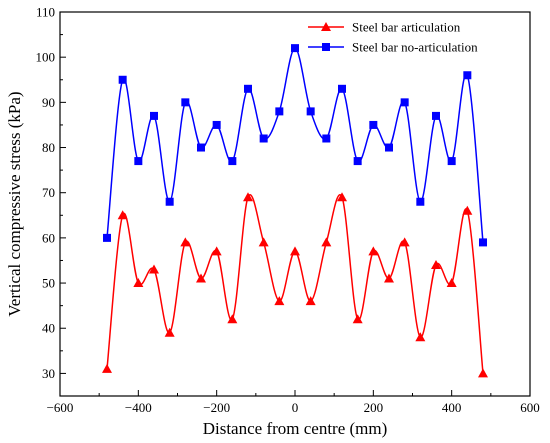 This screenshot has width=550, height=443. I want to click on x-tick-label-1: −400, so click(138, 407).